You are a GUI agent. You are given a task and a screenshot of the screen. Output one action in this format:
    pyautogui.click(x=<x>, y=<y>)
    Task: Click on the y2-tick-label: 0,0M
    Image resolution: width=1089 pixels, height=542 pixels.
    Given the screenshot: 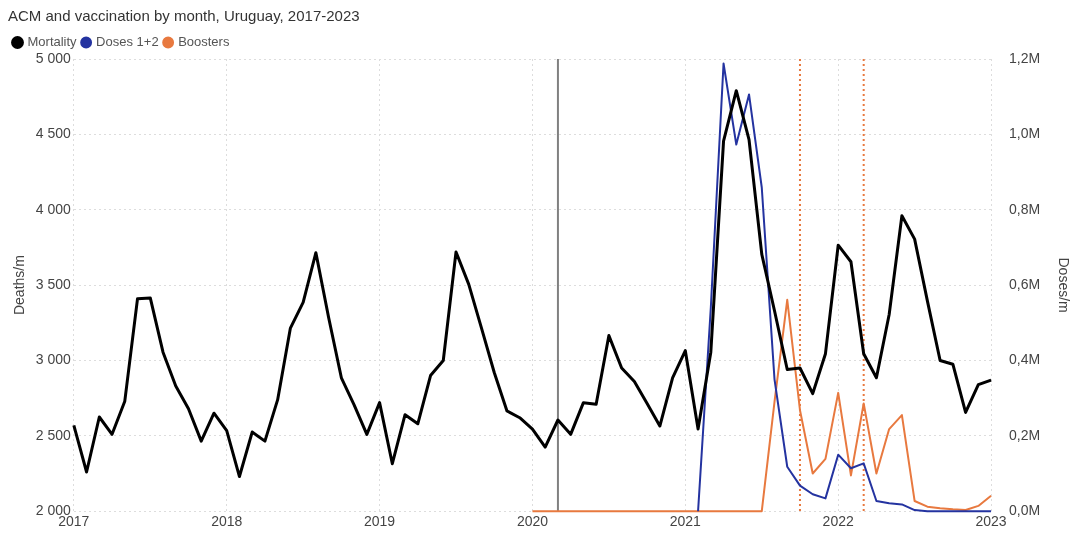 What is the action you would take?
    pyautogui.click(x=1025, y=510)
    